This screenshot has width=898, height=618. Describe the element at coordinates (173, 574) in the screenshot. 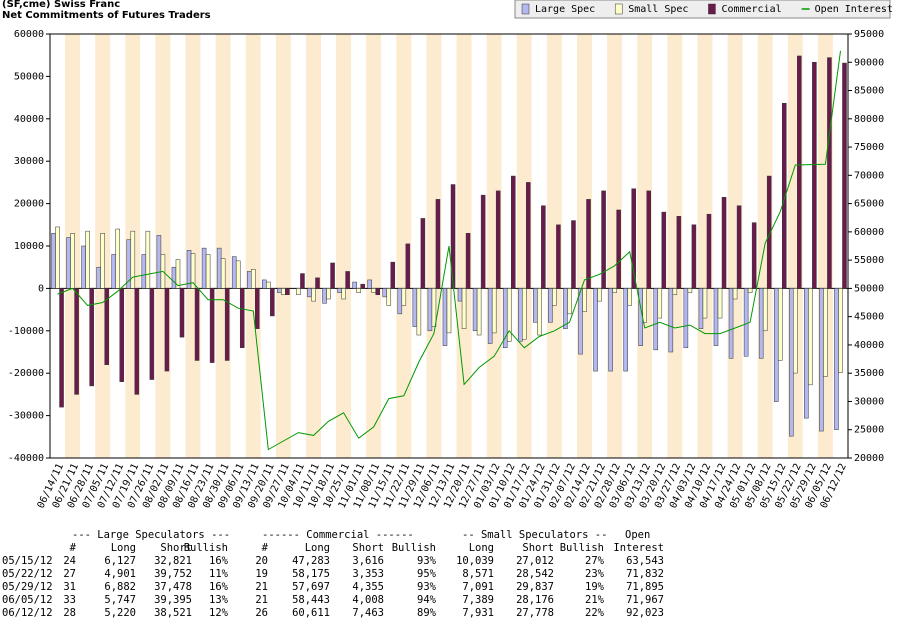

I see `table-cell: 39,752` at that location.